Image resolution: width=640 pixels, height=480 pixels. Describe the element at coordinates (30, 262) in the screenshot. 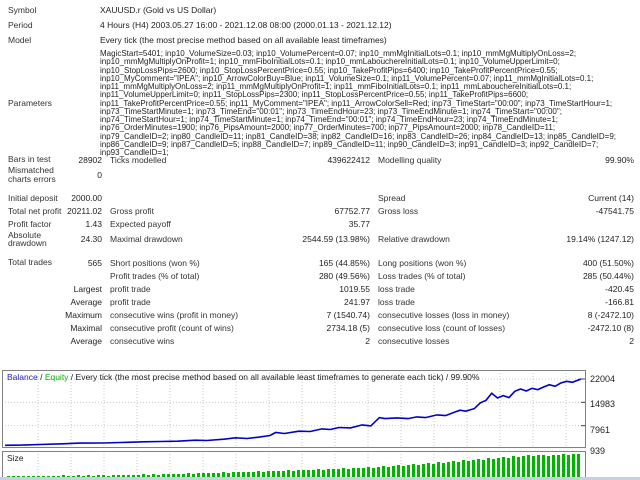

I see `stats-label-1: Total trades` at that location.